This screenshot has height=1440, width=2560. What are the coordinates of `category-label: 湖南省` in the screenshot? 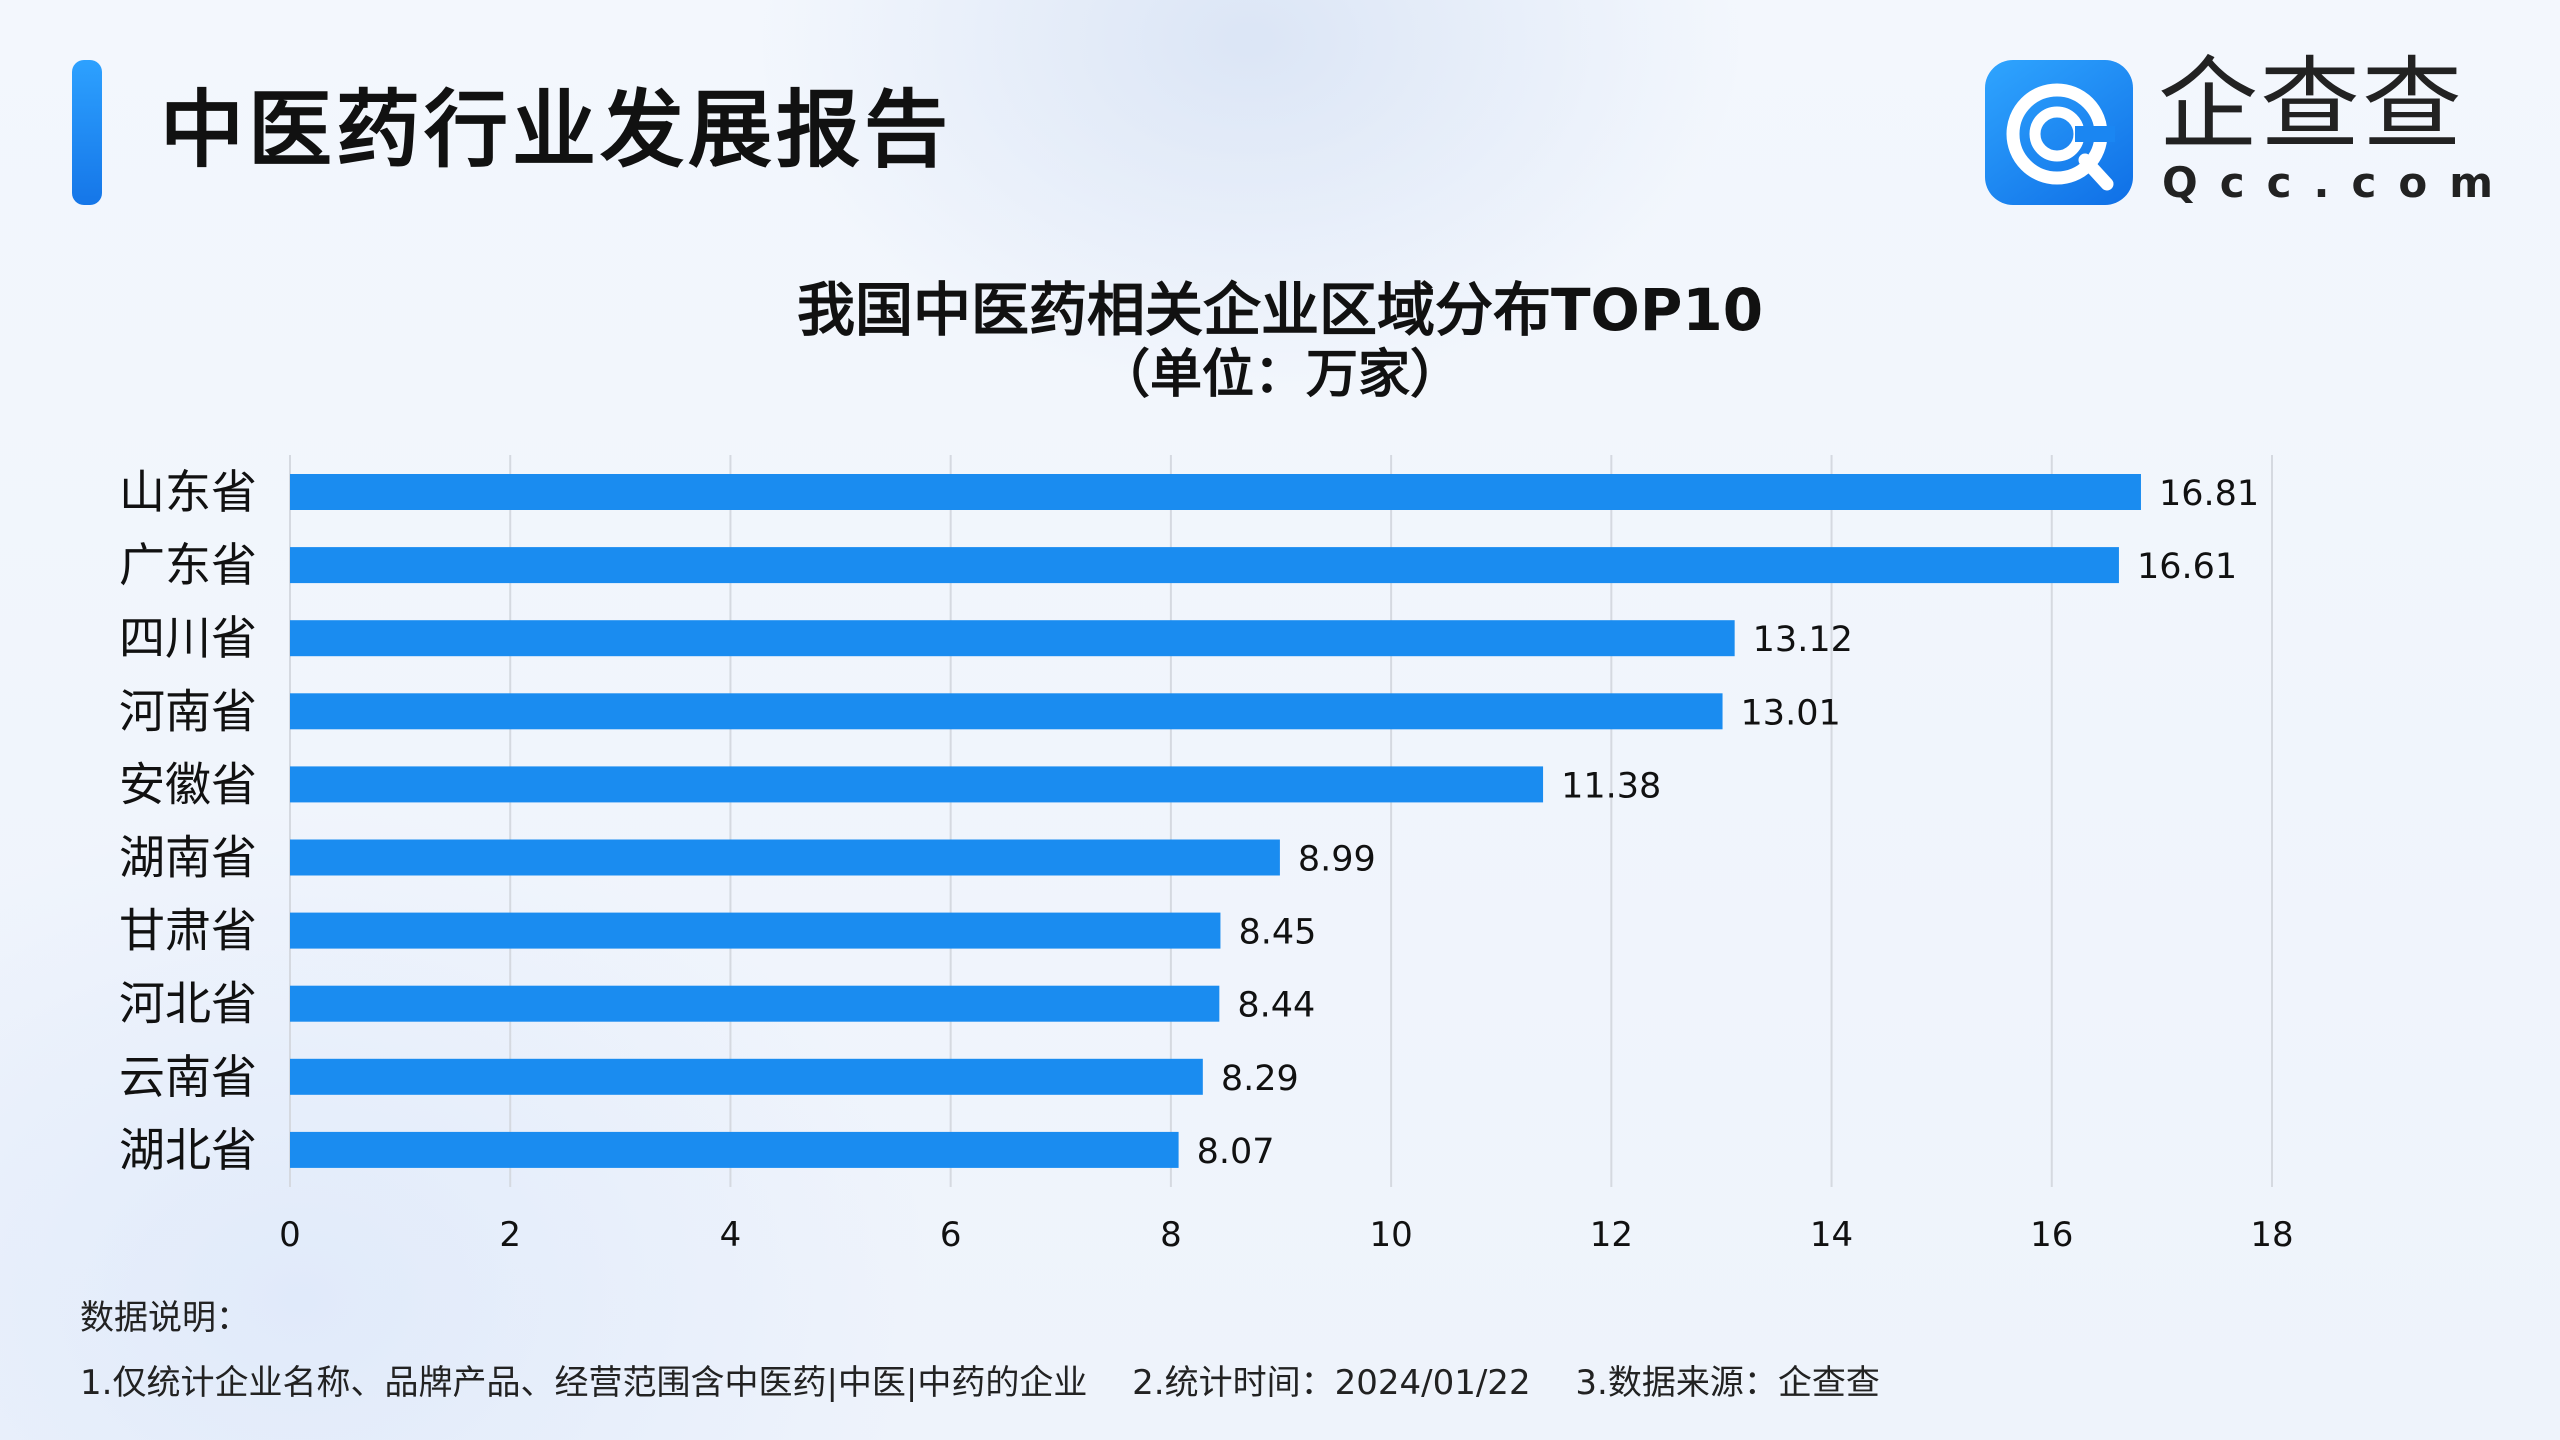 It's located at (188, 858).